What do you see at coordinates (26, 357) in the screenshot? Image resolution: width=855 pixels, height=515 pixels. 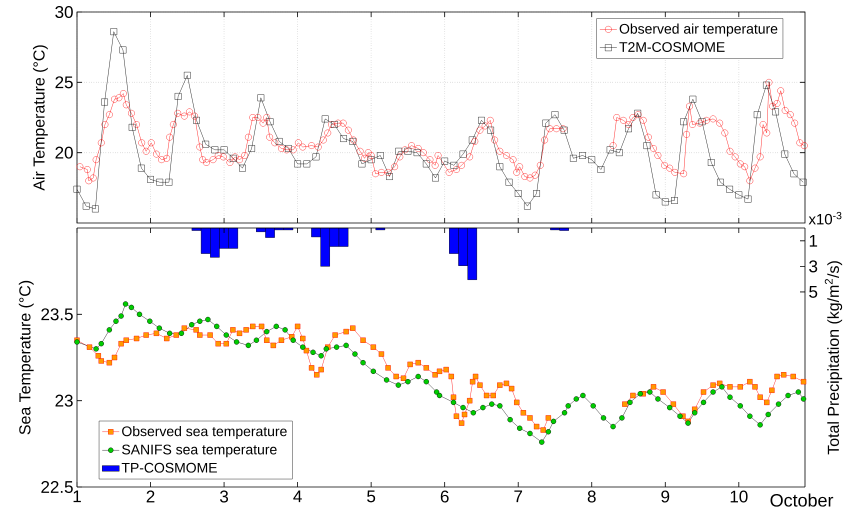 I see `y-axis-title: Sea Temperature (°C)` at bounding box center [26, 357].